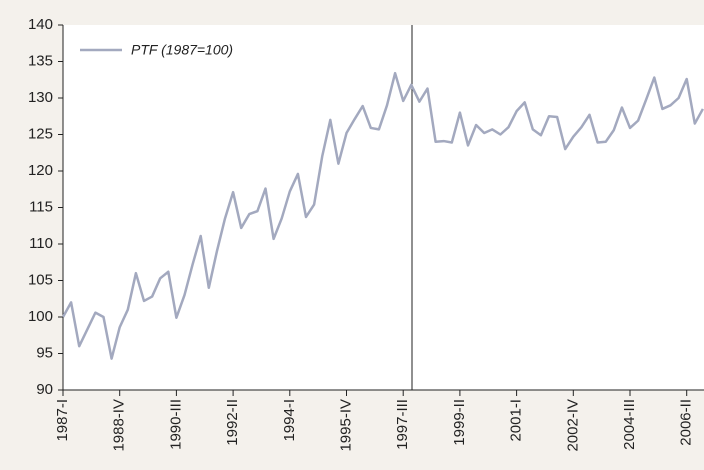 This screenshot has height=470, width=704. What do you see at coordinates (40, 279) in the screenshot?
I see `y-tick-label: 105` at bounding box center [40, 279].